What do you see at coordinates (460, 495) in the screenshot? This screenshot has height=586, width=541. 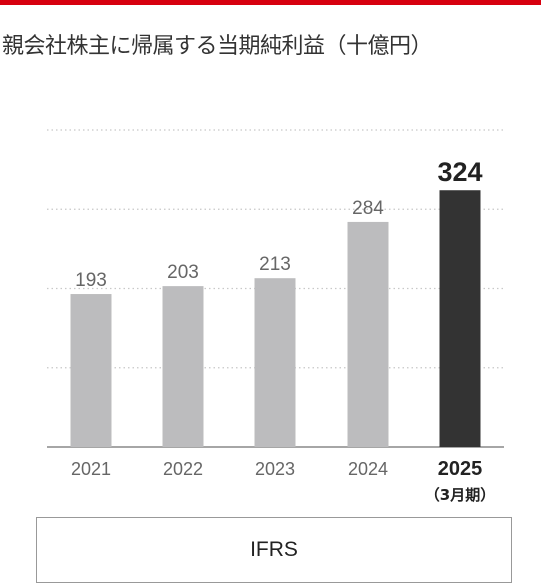 I see `fiscal-year-note: （3月期）` at bounding box center [460, 495].